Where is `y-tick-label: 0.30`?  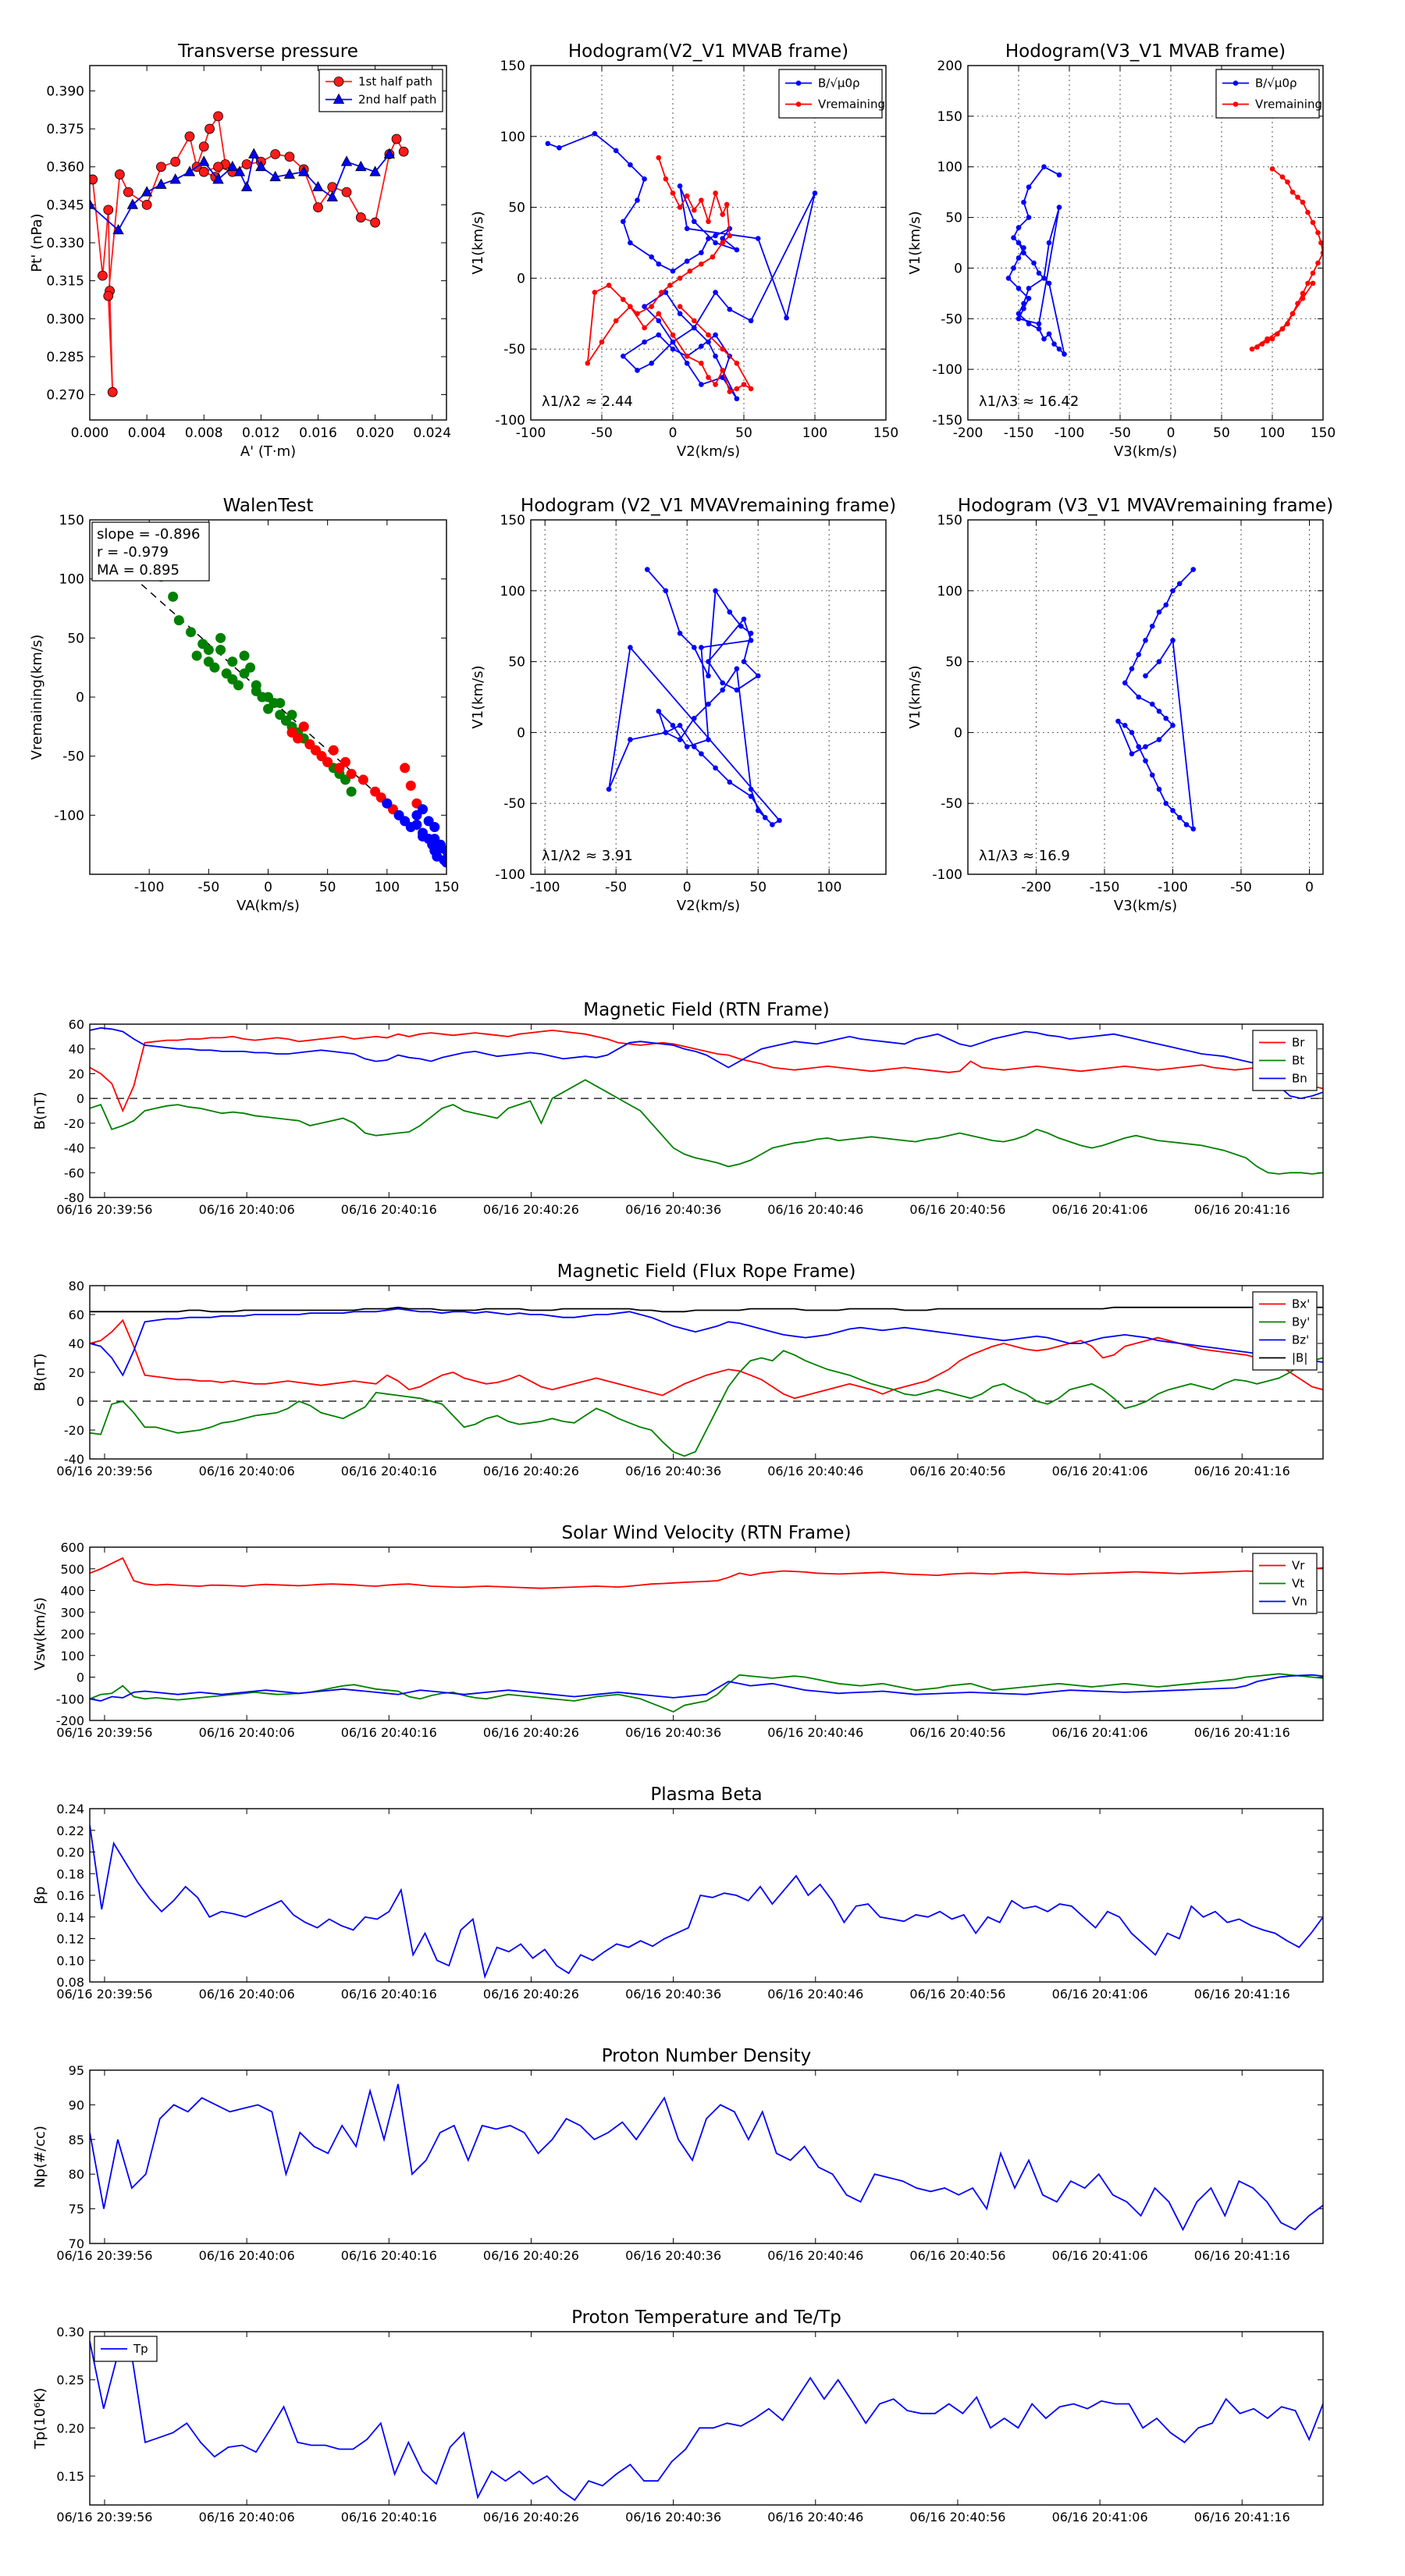
y-tick-label: 0.30 is located at coordinates (70, 2332).